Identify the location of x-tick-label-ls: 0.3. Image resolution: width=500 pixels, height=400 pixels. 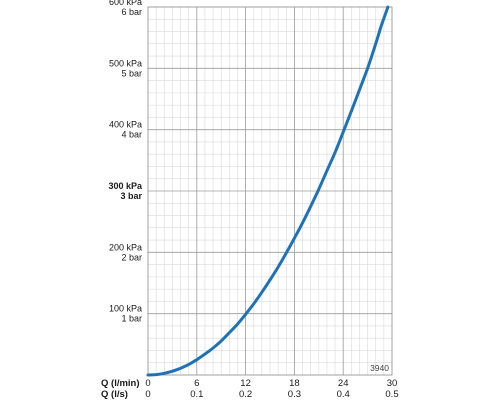
(294, 394).